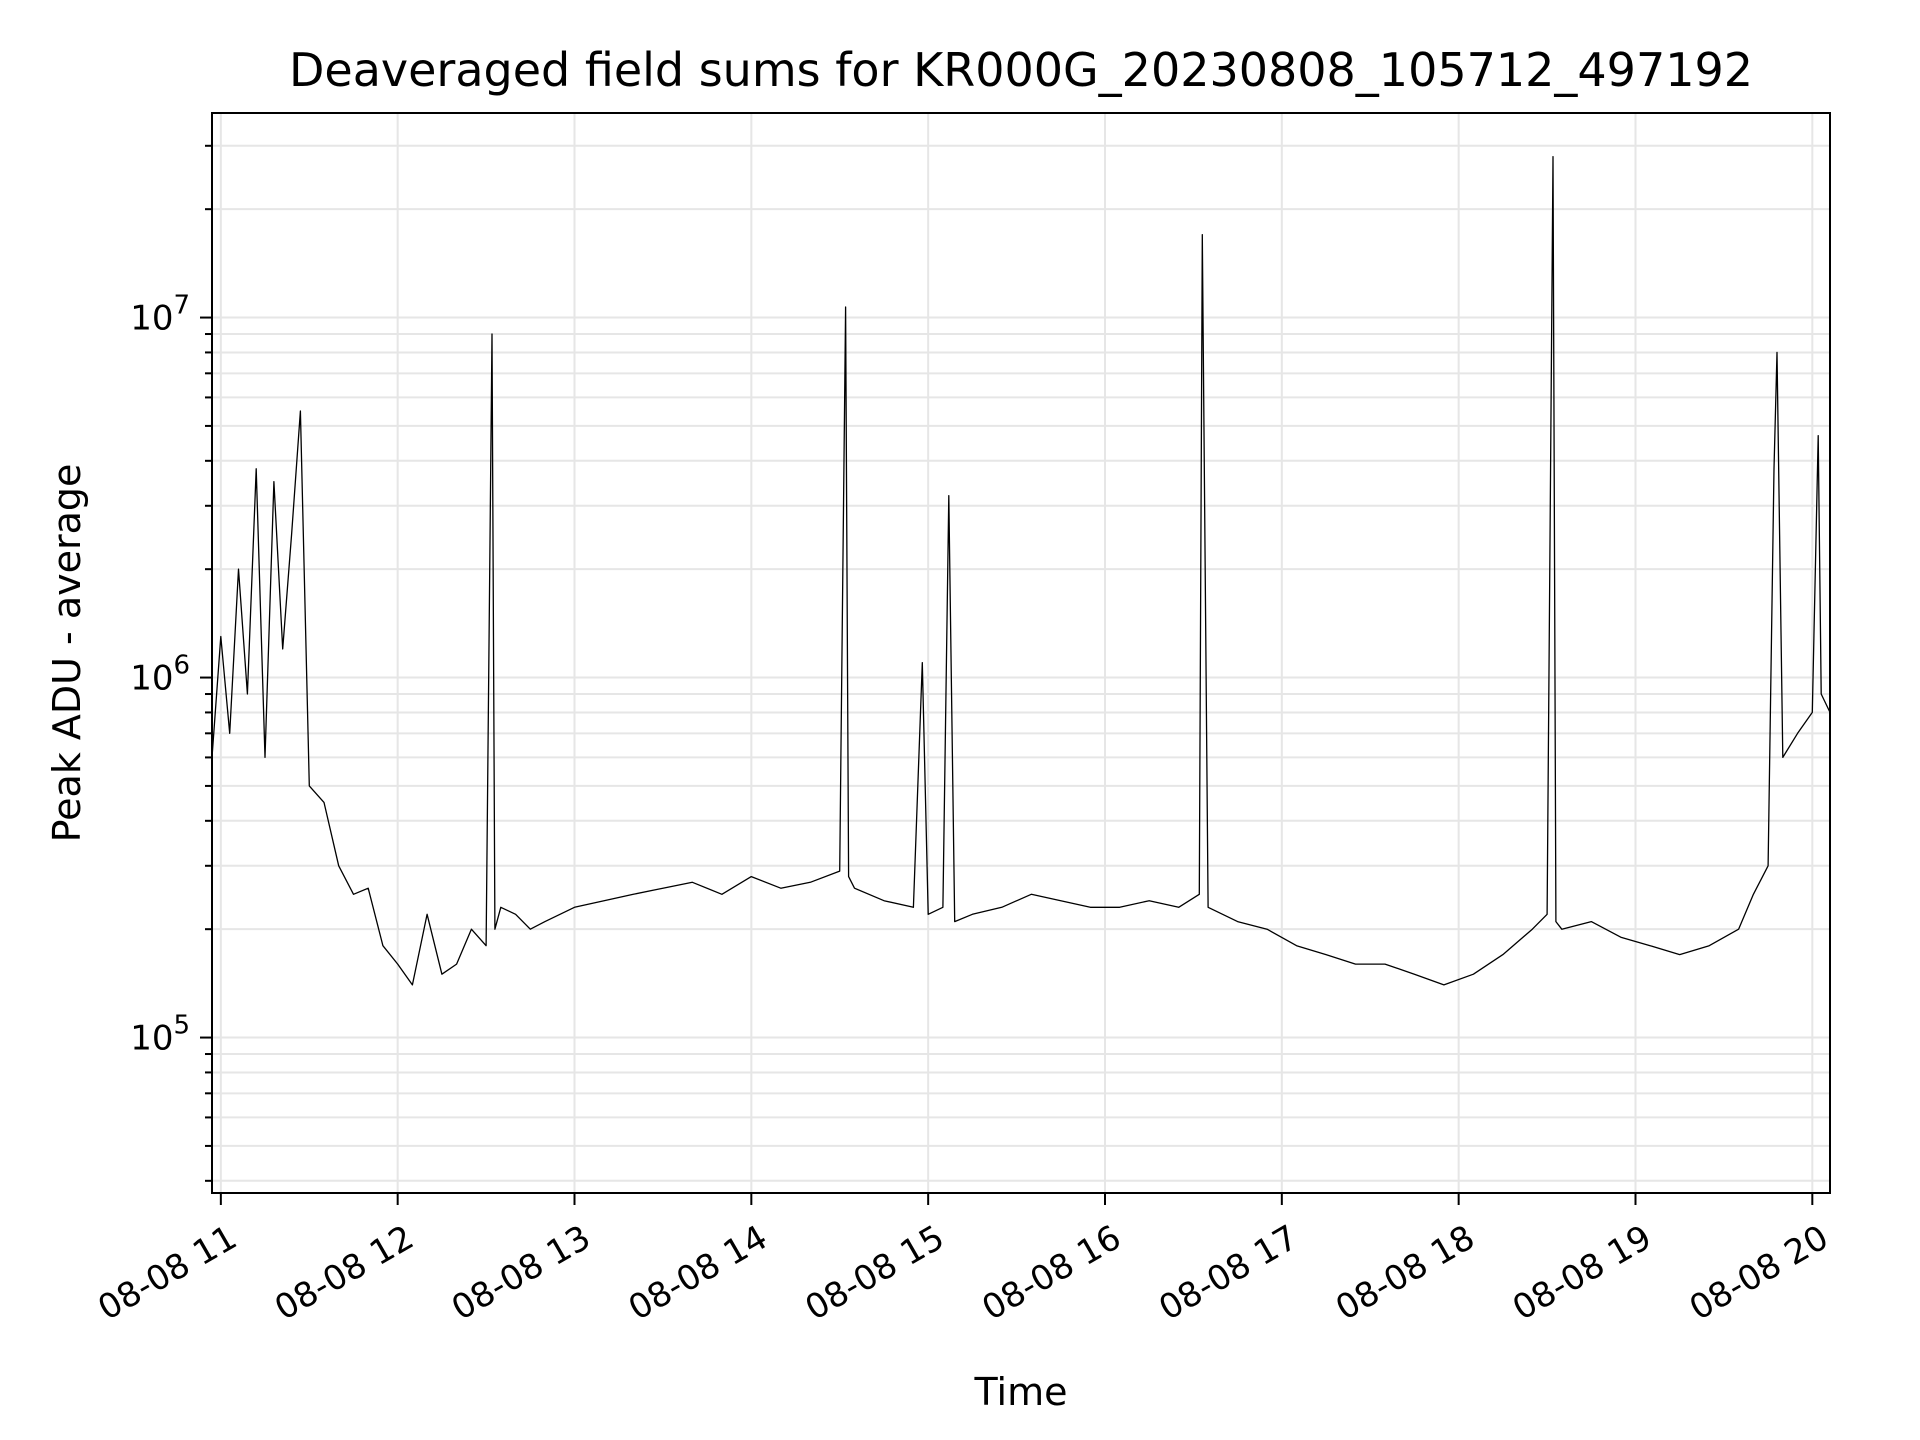  Describe the element at coordinates (1405, 1273) in the screenshot. I see `x-tick-label: 08-08 18` at that location.